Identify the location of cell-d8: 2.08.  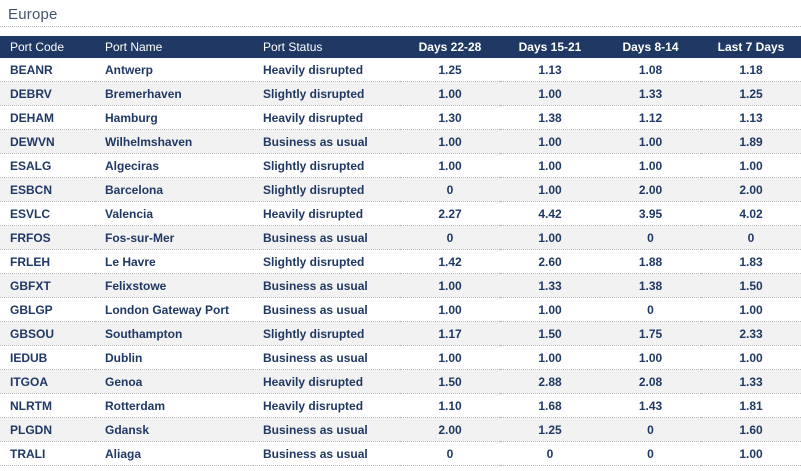
(650, 381).